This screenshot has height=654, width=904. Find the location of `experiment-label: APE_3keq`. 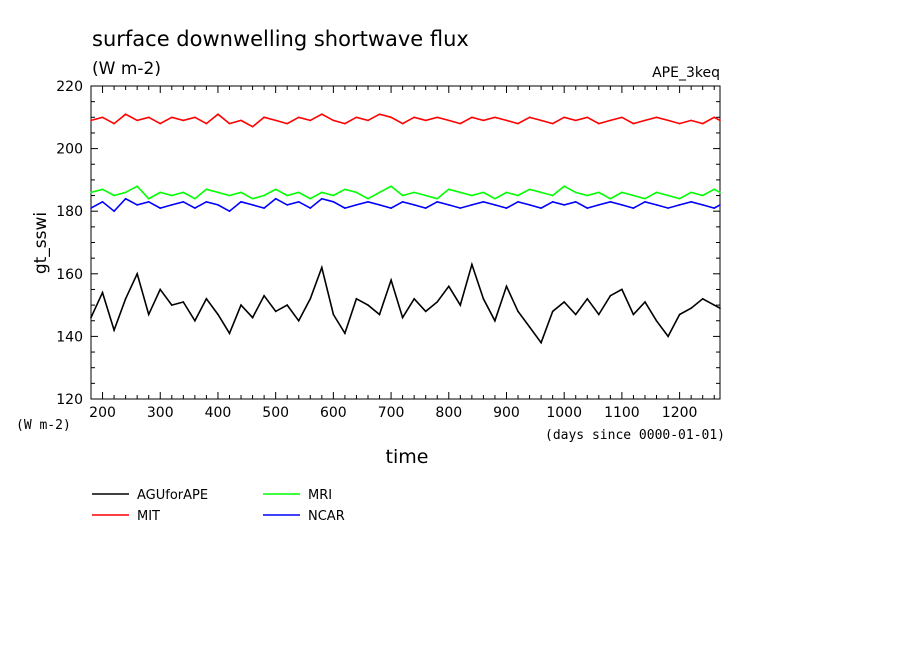

experiment-label: APE_3keq is located at coordinates (686, 73).